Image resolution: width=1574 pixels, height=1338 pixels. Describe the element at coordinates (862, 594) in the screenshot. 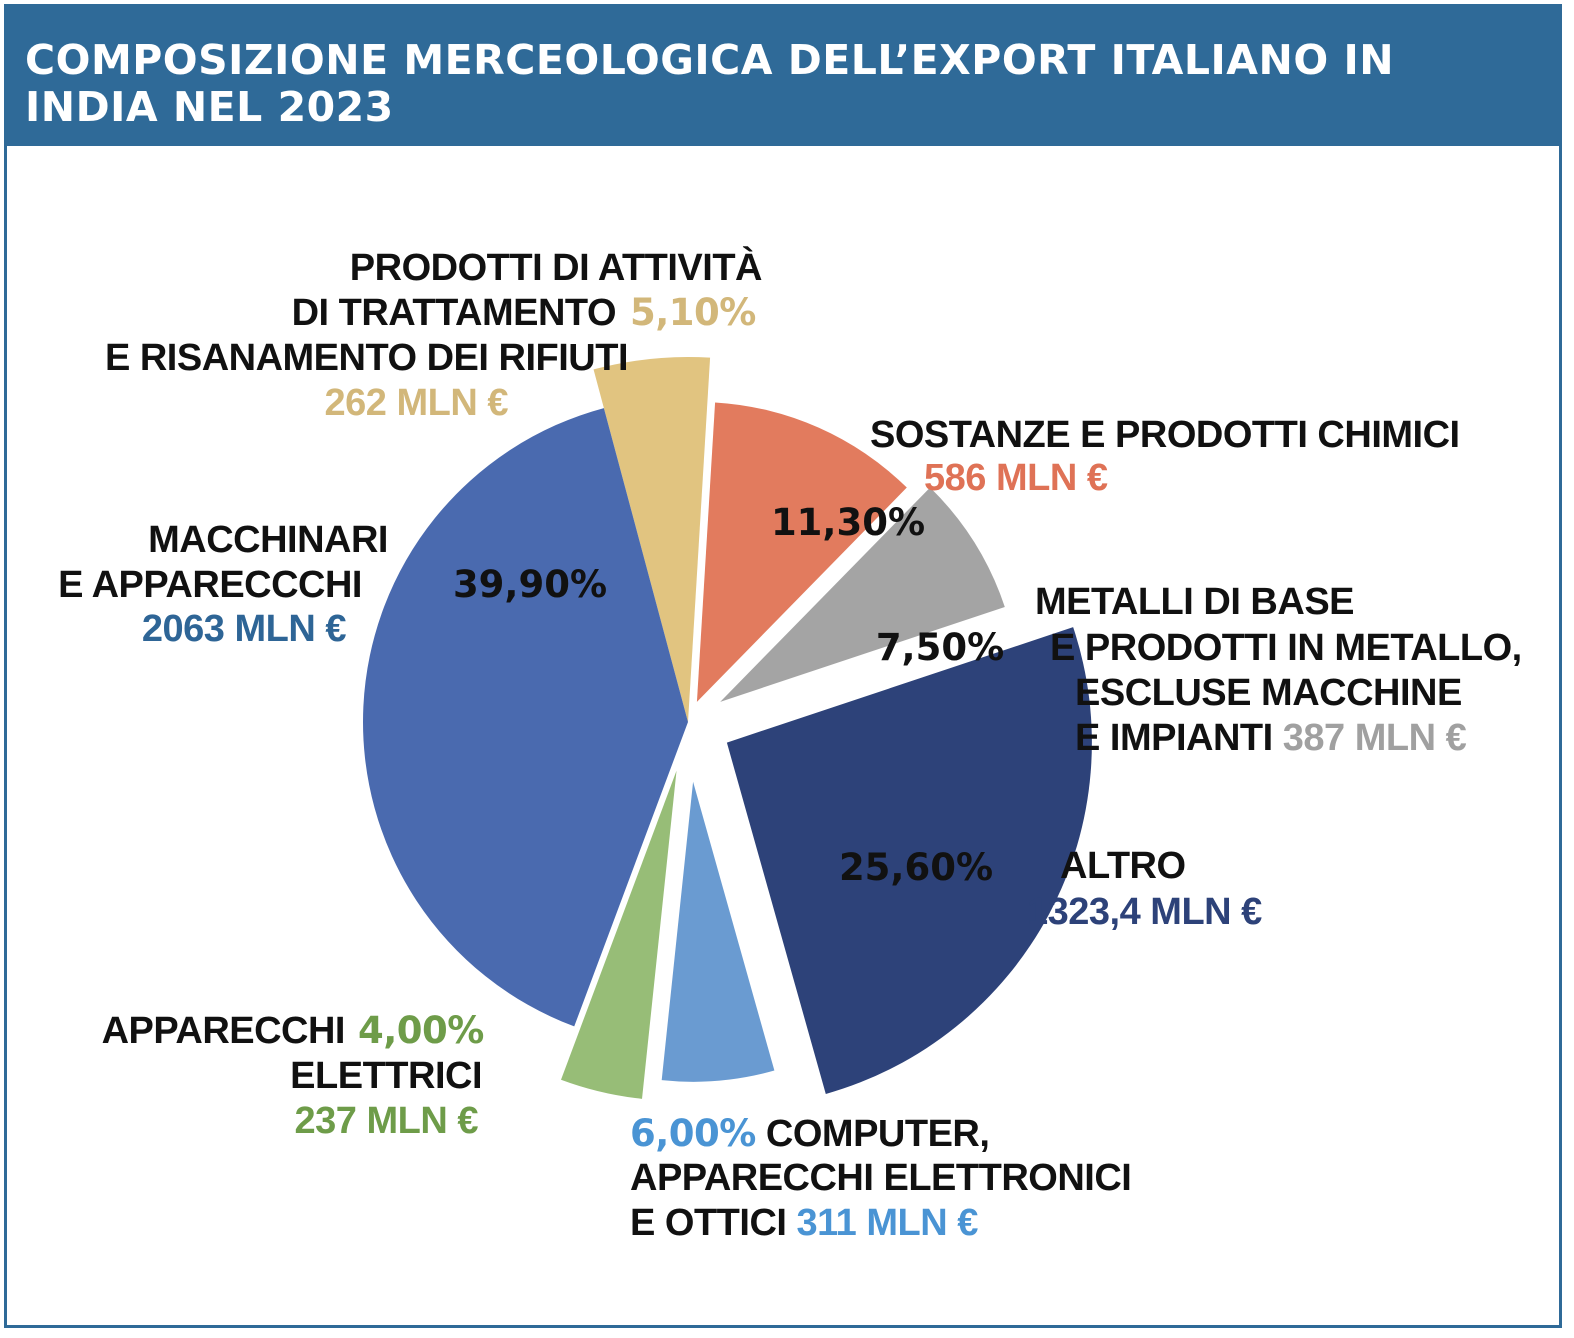

I see `pie-slice-metalli` at that location.